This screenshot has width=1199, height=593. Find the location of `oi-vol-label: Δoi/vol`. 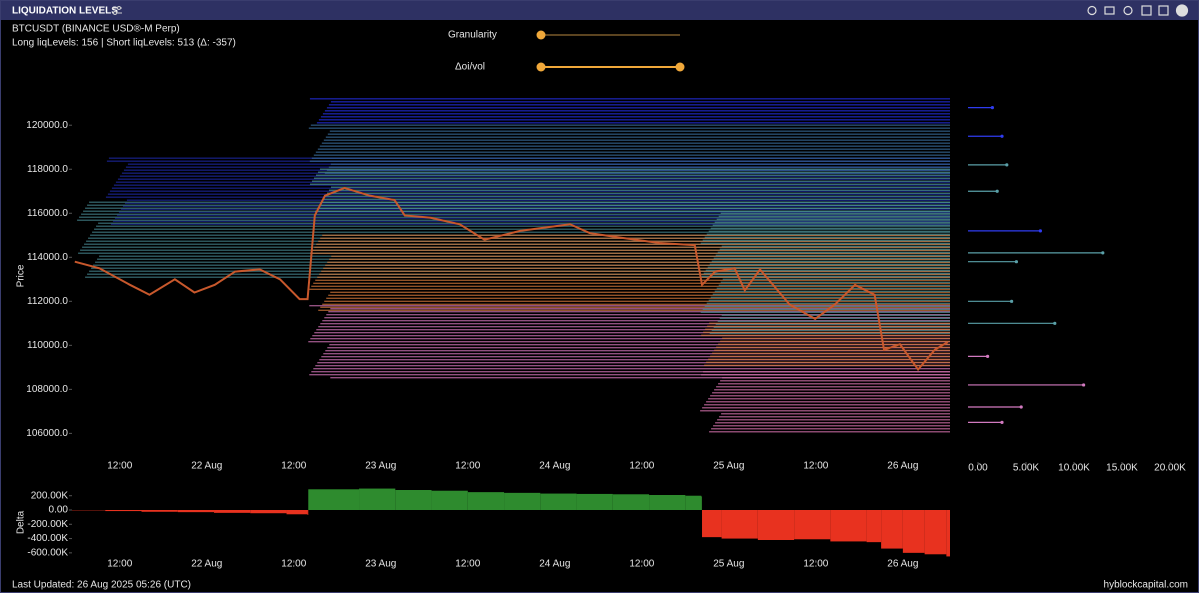

oi-vol-label: Δoi/vol is located at coordinates (470, 67).